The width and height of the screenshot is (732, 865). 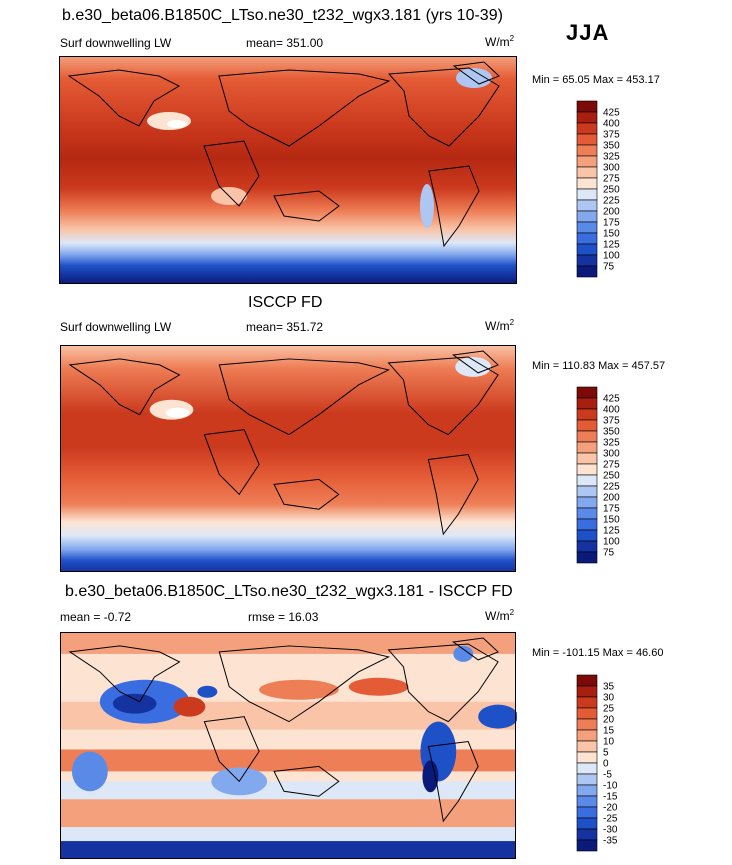 What do you see at coordinates (116, 327) in the screenshot?
I see `panel2-variable-label: Surf downwelling LW` at bounding box center [116, 327].